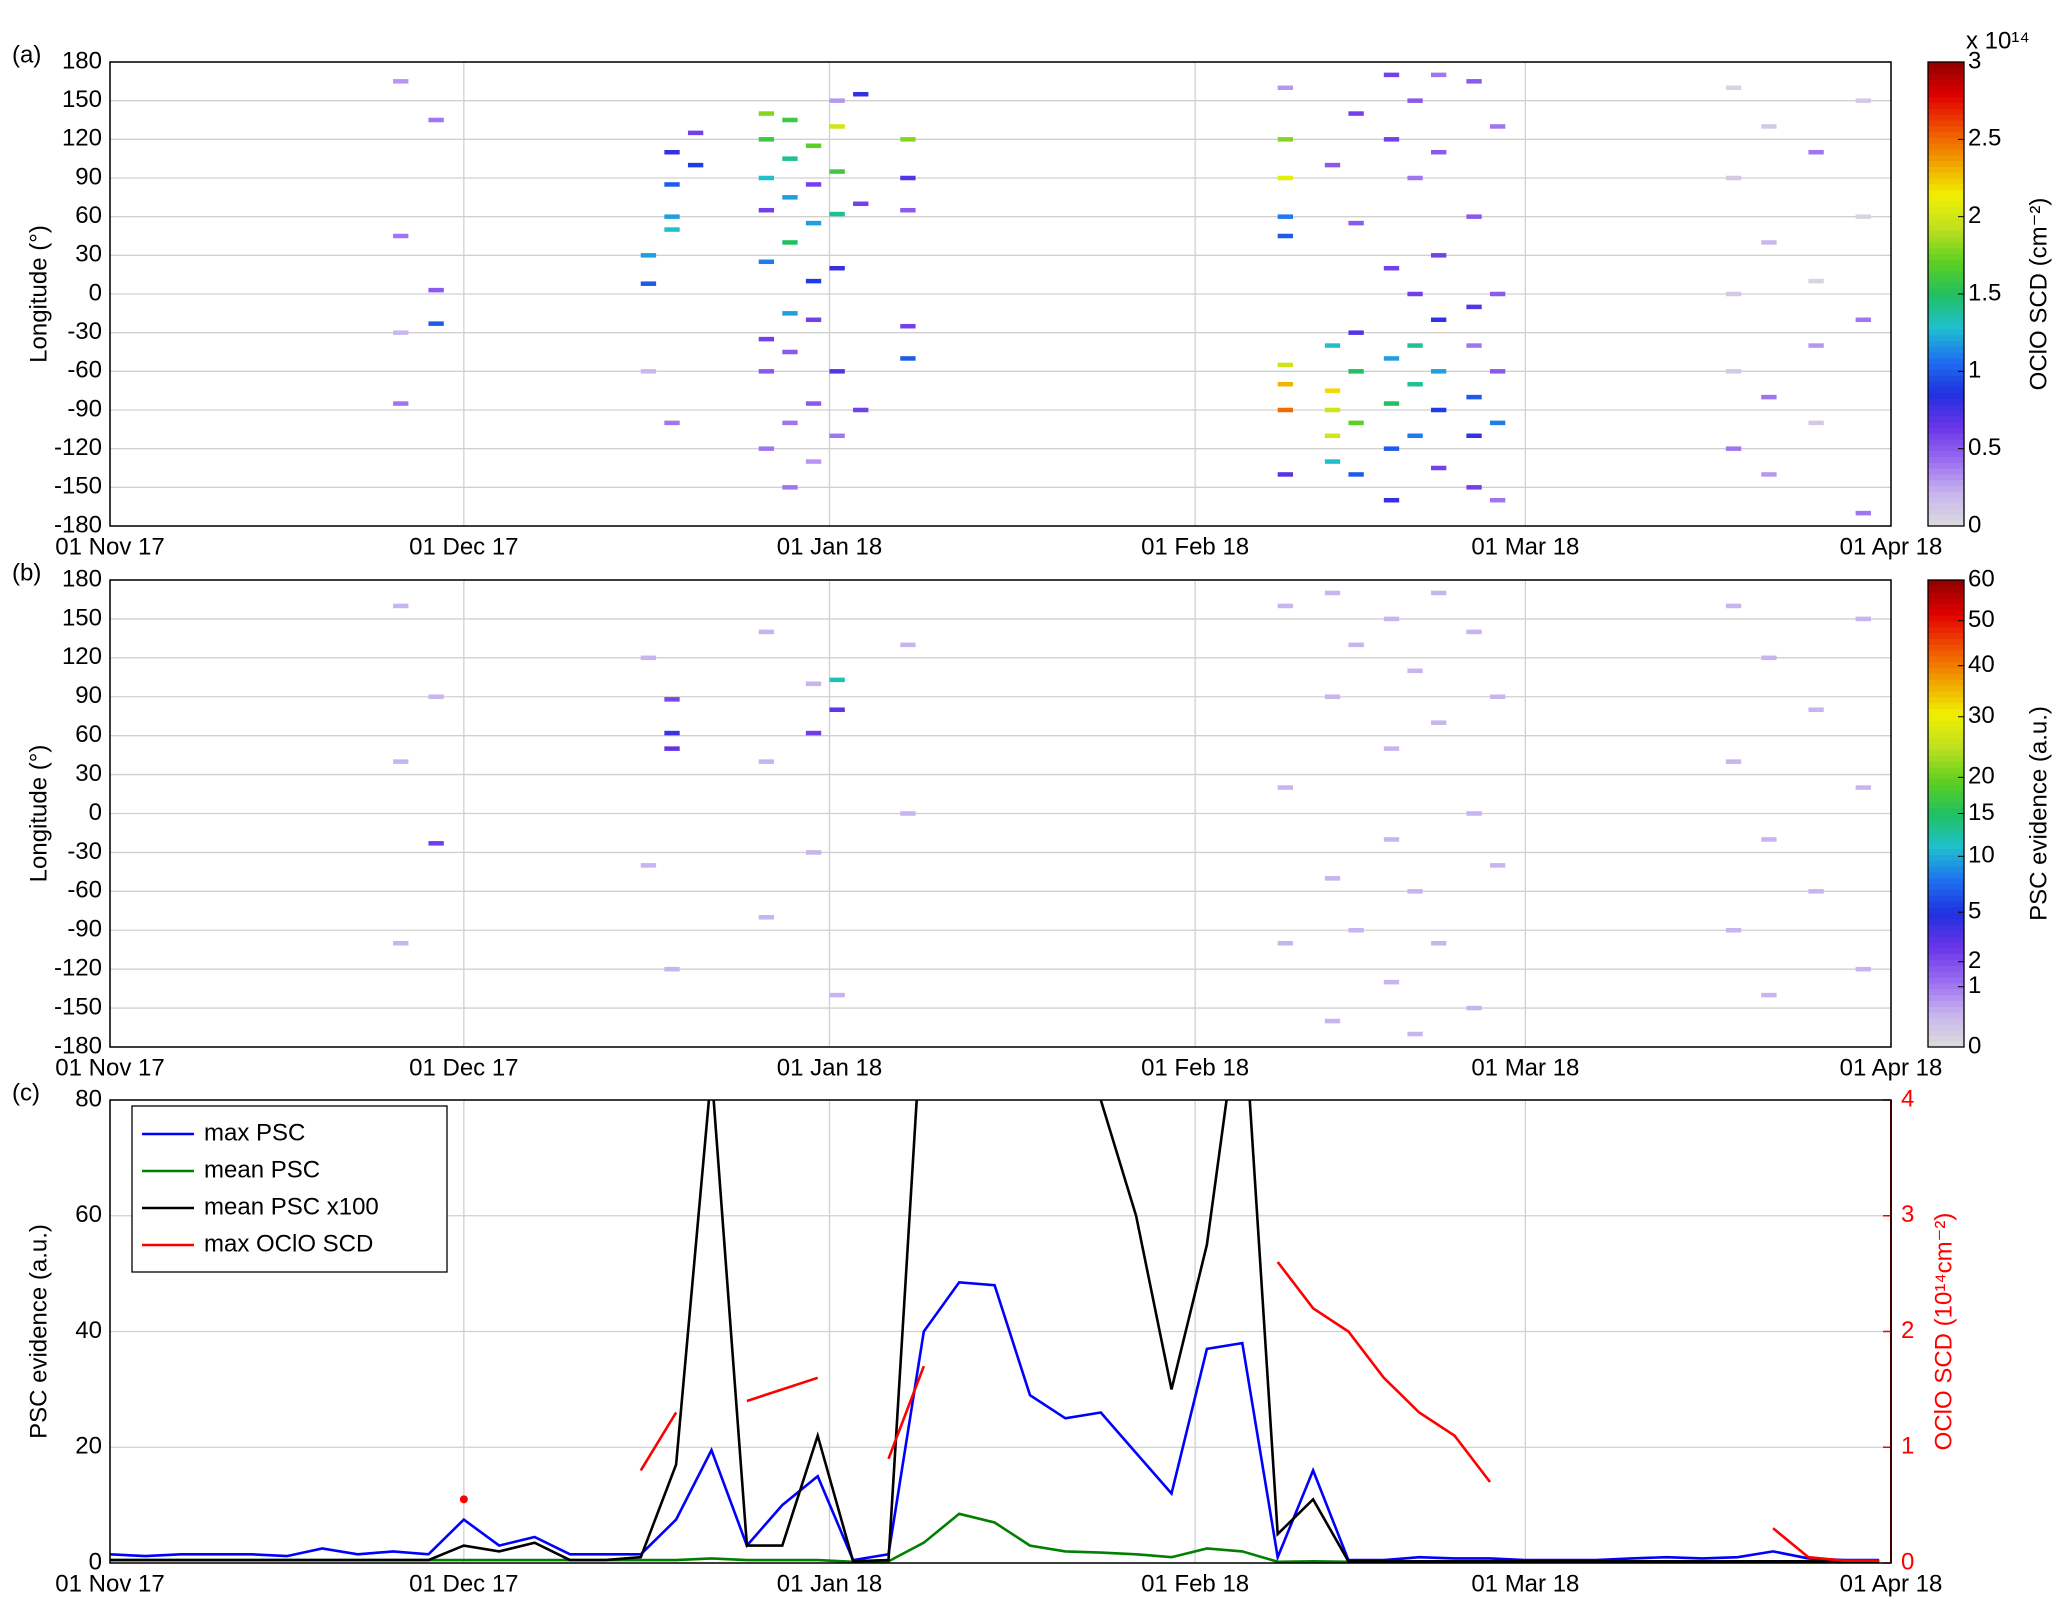  What do you see at coordinates (95, 1561) in the screenshot?
I see `y-tick-label: 0` at bounding box center [95, 1561].